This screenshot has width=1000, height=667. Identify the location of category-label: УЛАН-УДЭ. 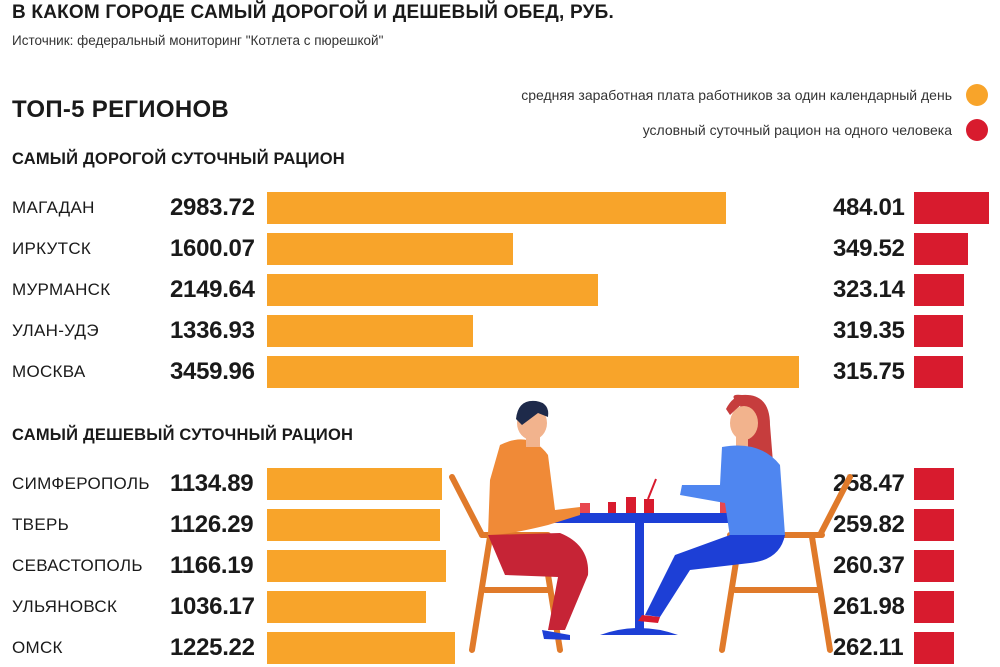
(55, 330).